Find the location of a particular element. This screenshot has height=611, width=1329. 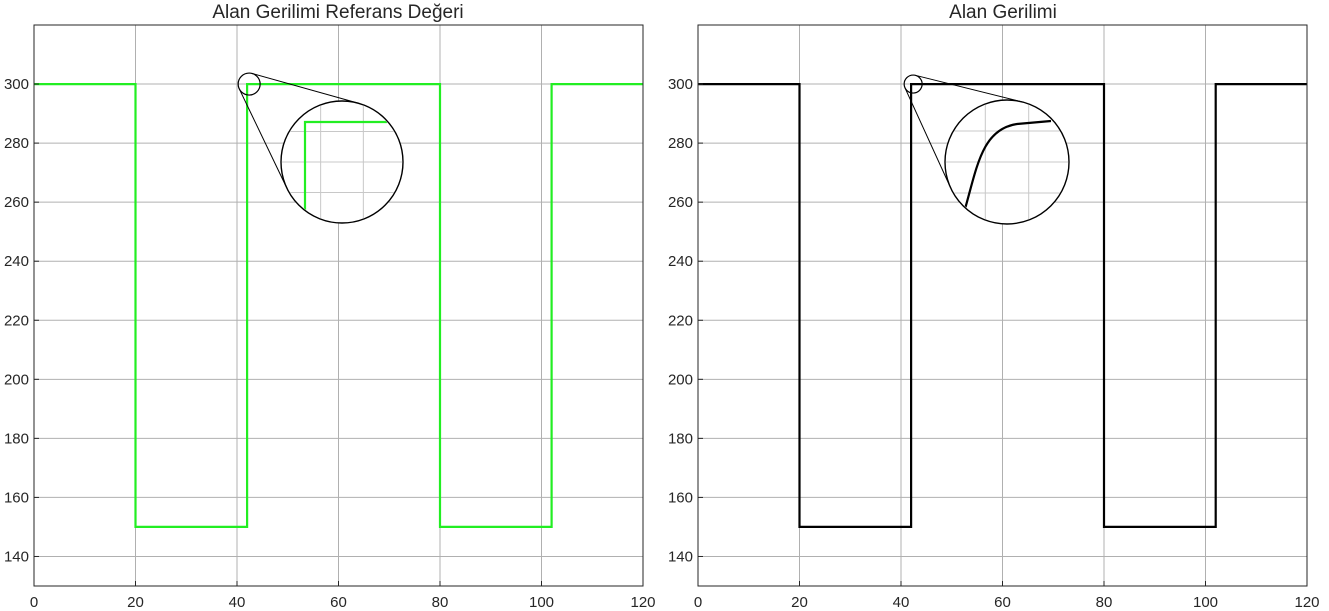

chart-title-right: Alan Gerilimi is located at coordinates (1003, 12).